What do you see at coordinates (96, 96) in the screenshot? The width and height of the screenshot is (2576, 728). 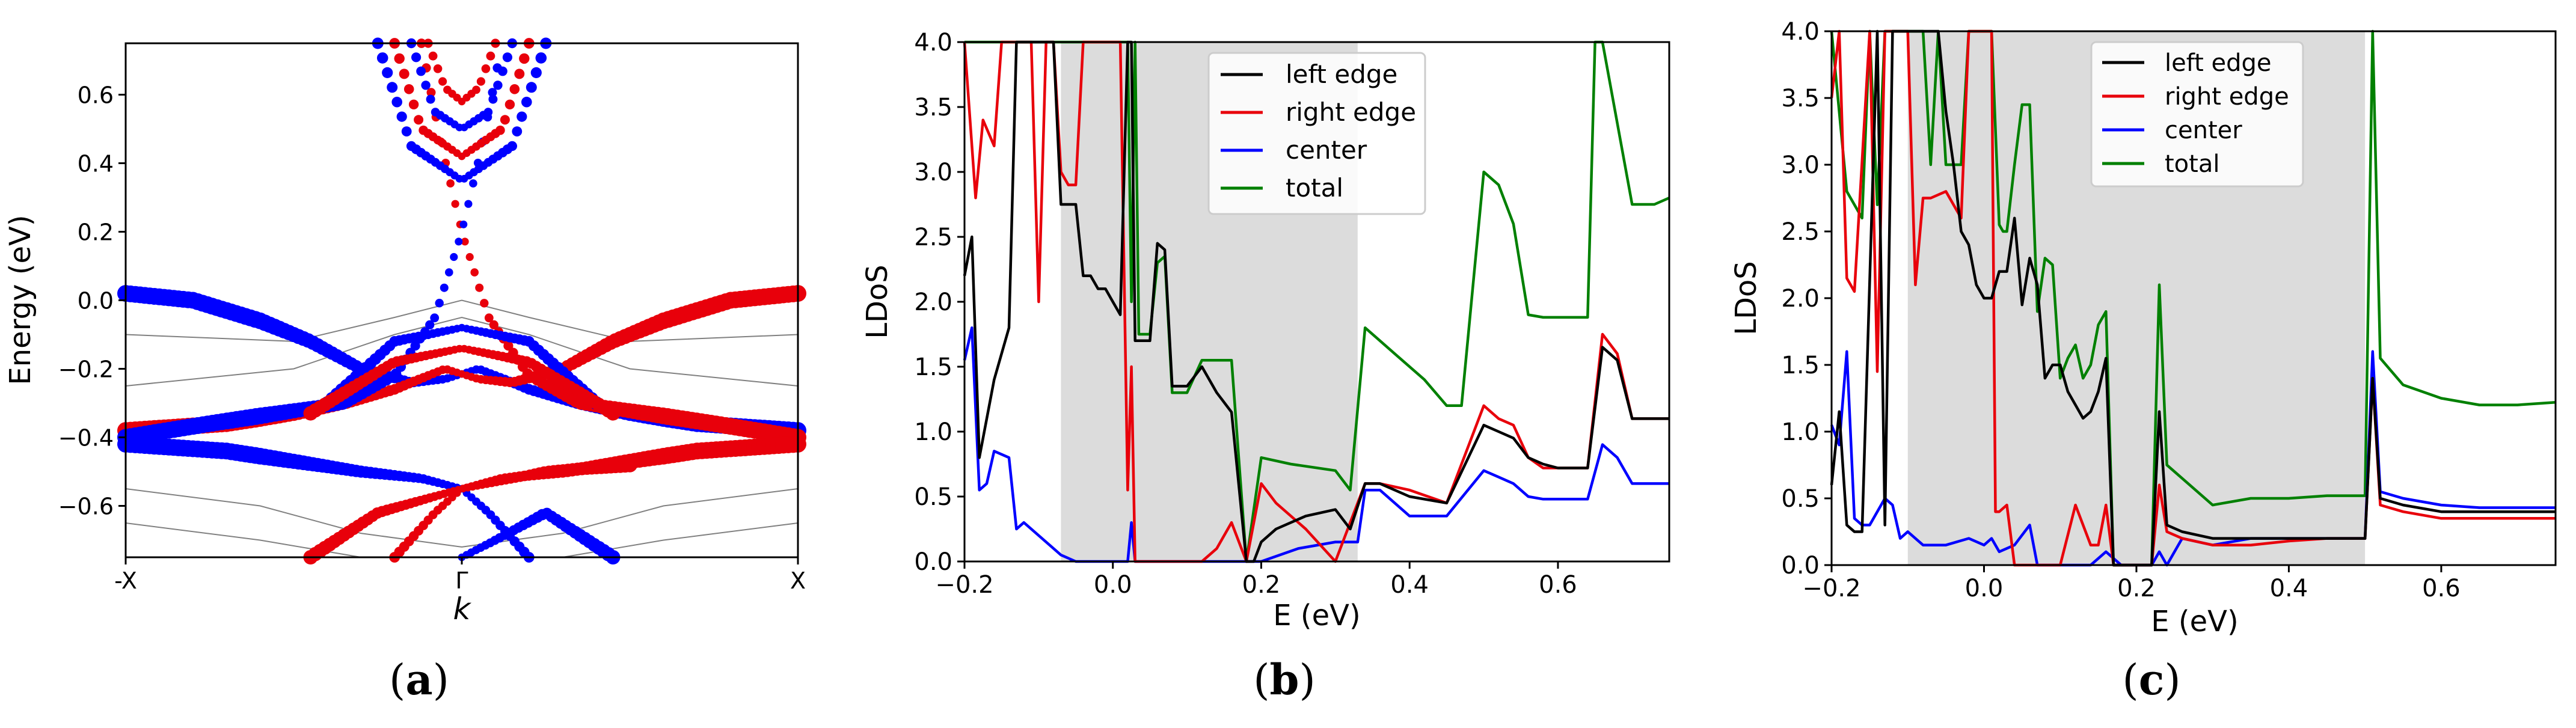 I see `panel-a-ytick-label: 0.6` at bounding box center [96, 96].